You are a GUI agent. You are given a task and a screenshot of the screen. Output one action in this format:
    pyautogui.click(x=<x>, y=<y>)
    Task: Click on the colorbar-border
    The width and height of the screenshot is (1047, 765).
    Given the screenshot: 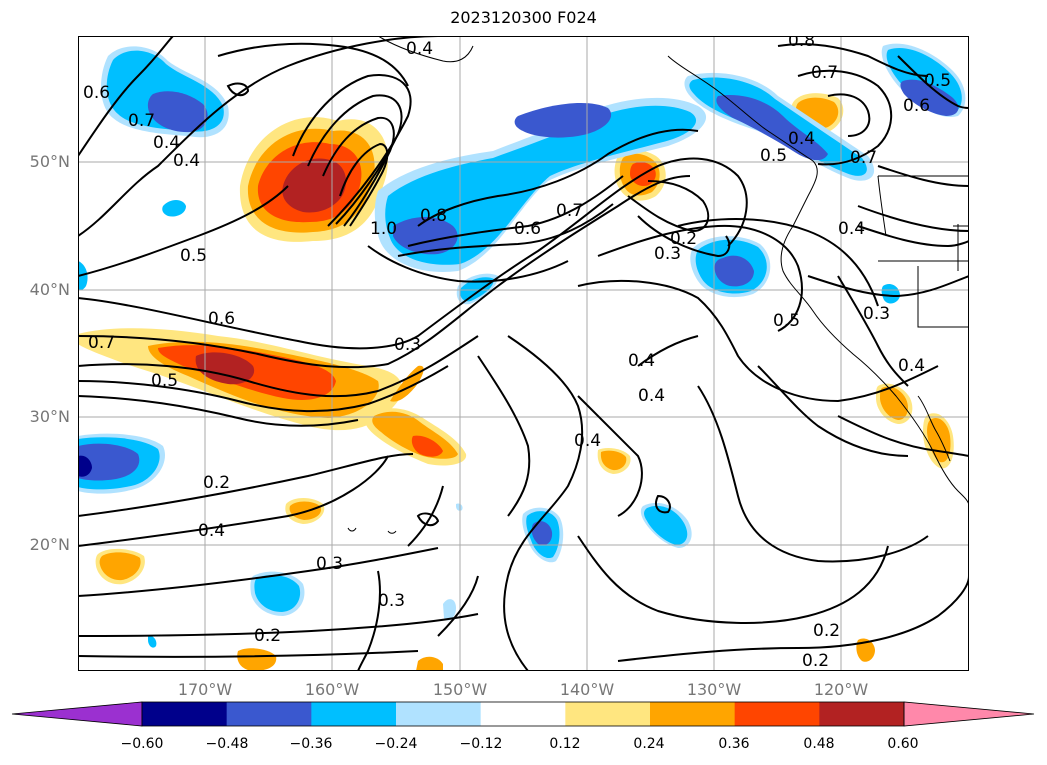 What is the action you would take?
    pyautogui.click(x=523, y=714)
    